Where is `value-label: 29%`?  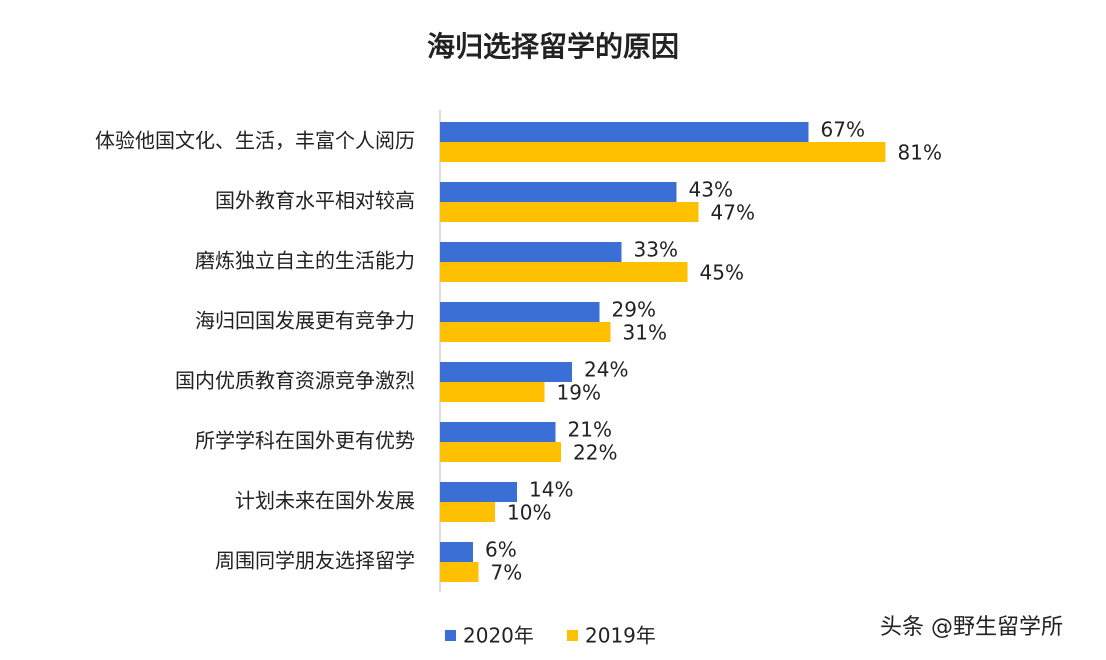
value-label: 29% is located at coordinates (634, 310).